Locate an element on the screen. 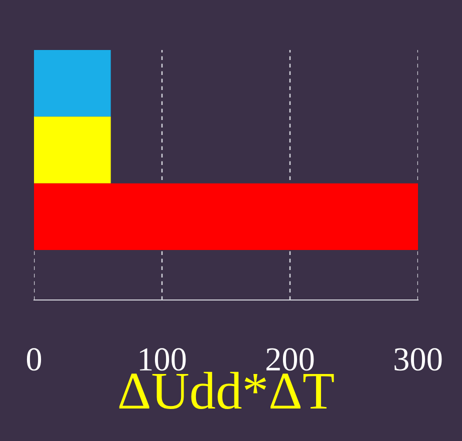 The image size is (462, 441). x-tick-label: 0 is located at coordinates (34, 359).